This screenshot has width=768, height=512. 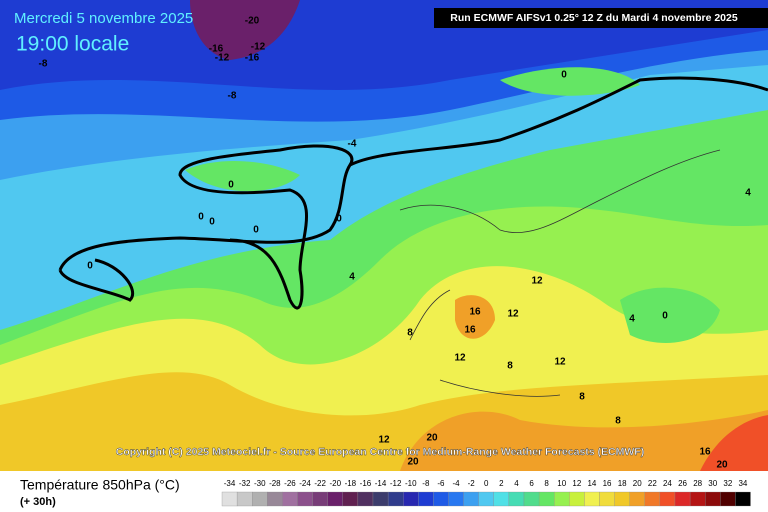 I want to click on scale-label: -32, so click(x=245, y=483).